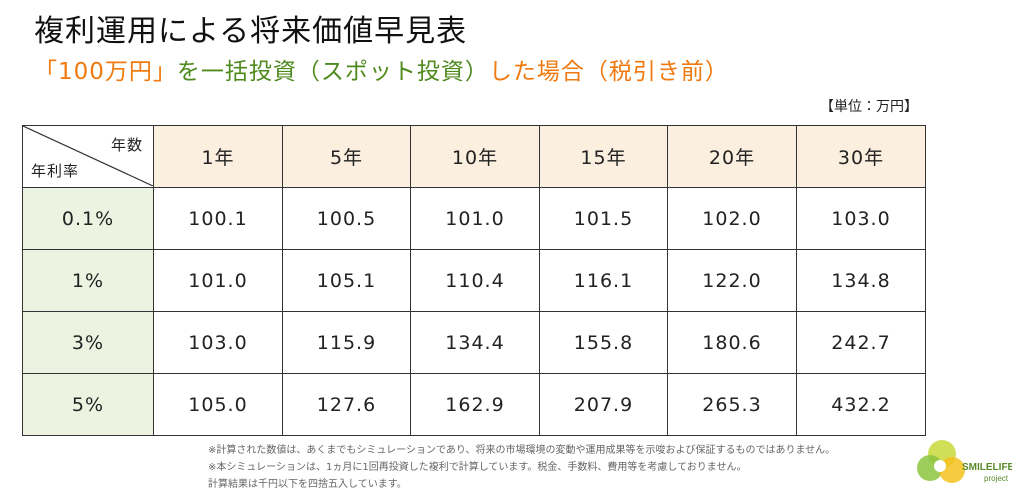 The width and height of the screenshot is (1022, 500). What do you see at coordinates (88, 218) in the screenshot?
I see `row-header: 0.1%` at bounding box center [88, 218].